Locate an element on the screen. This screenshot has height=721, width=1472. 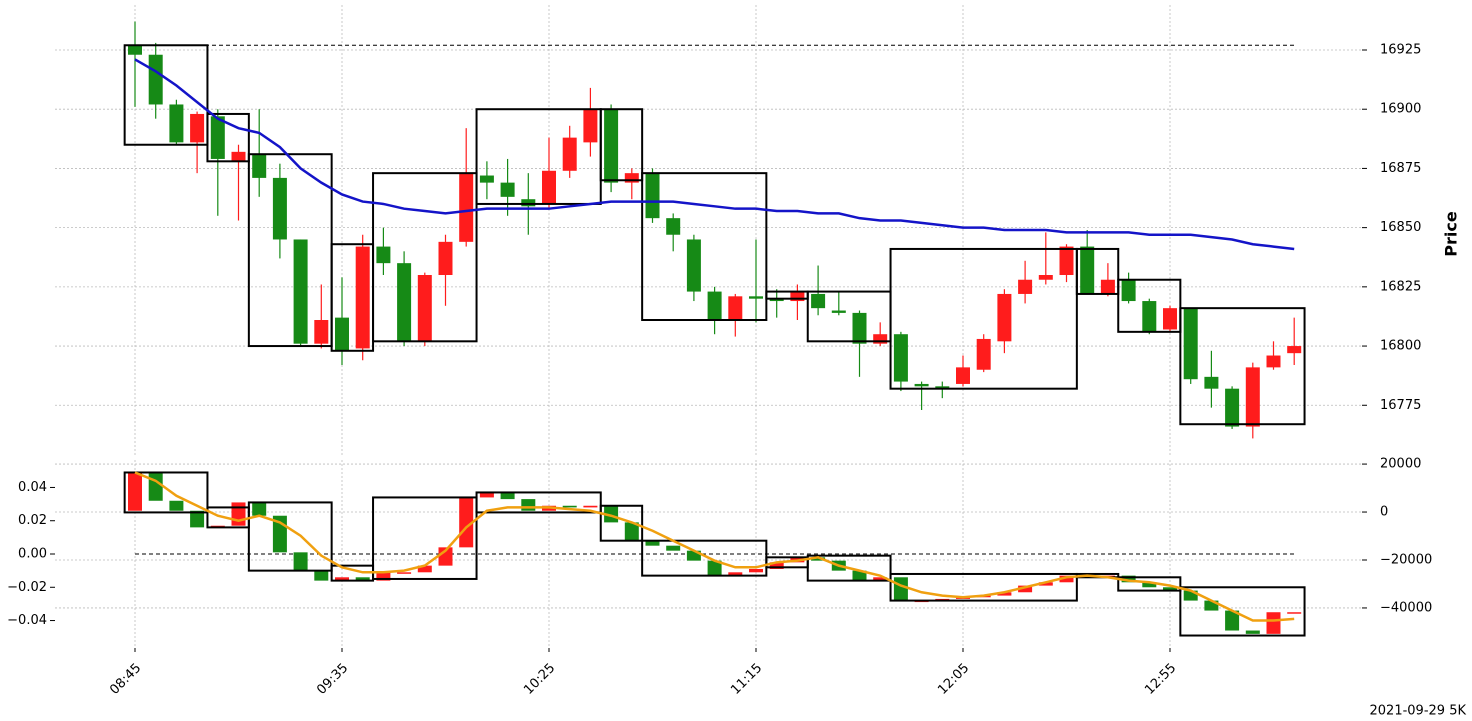
x-tick-label: 09:35 is located at coordinates (332, 679).